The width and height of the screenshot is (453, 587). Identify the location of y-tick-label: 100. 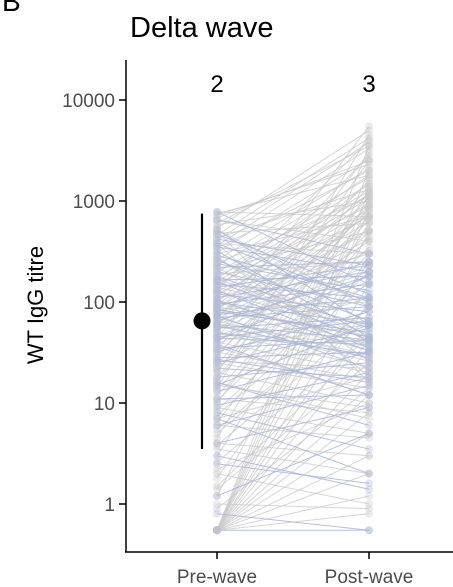
(99, 303).